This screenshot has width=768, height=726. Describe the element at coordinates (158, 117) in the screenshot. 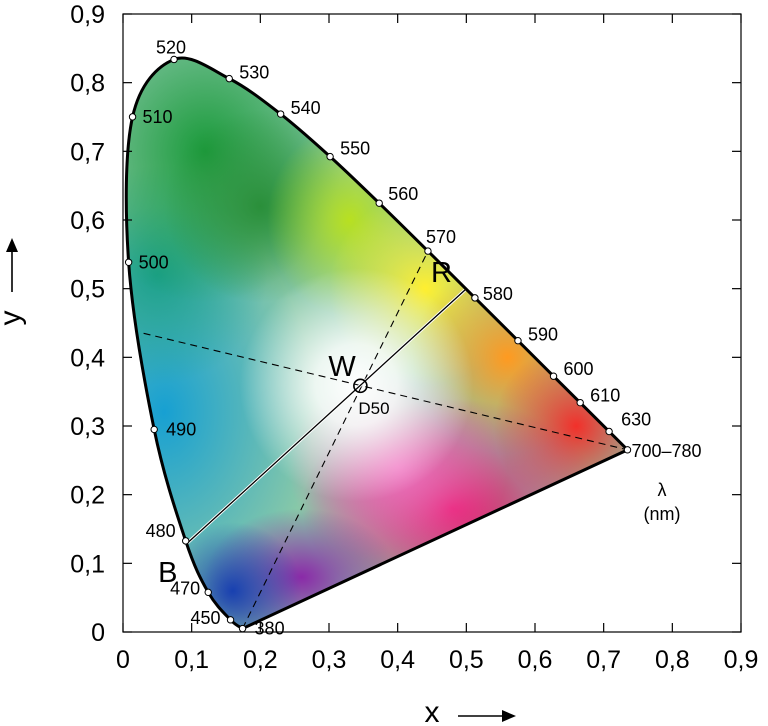

I see `wavelength-label: 510` at that location.